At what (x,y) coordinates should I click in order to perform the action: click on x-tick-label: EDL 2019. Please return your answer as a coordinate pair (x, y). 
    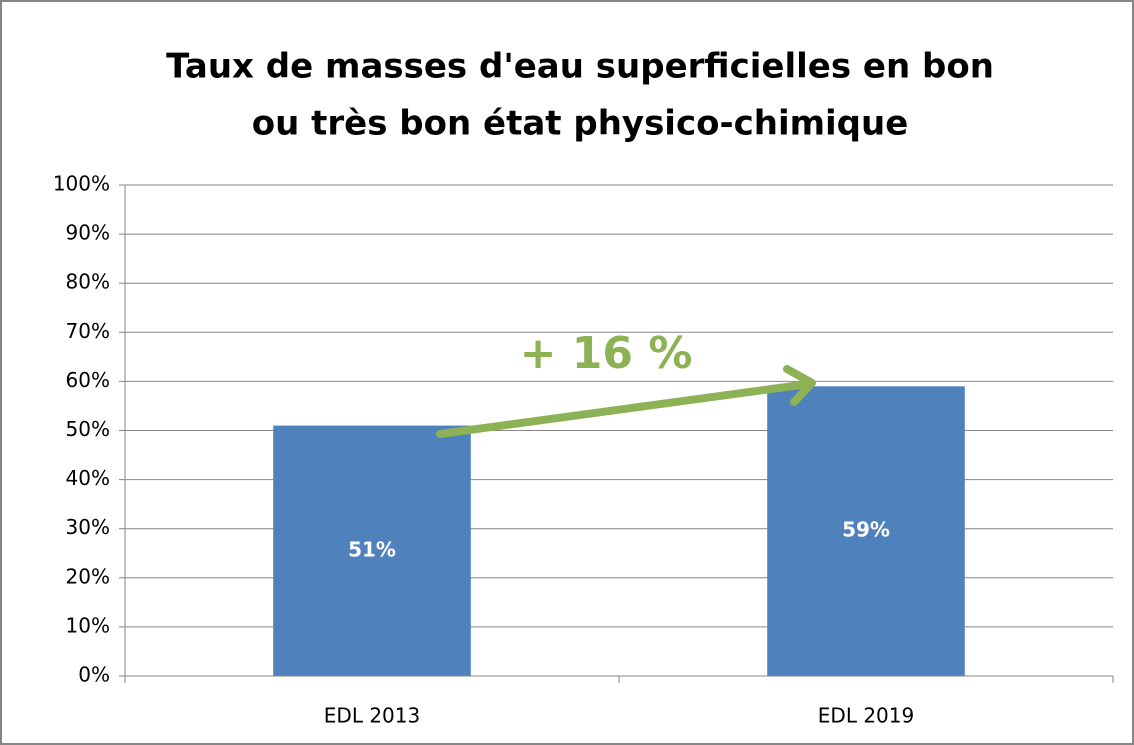
    Looking at the image, I should click on (866, 716).